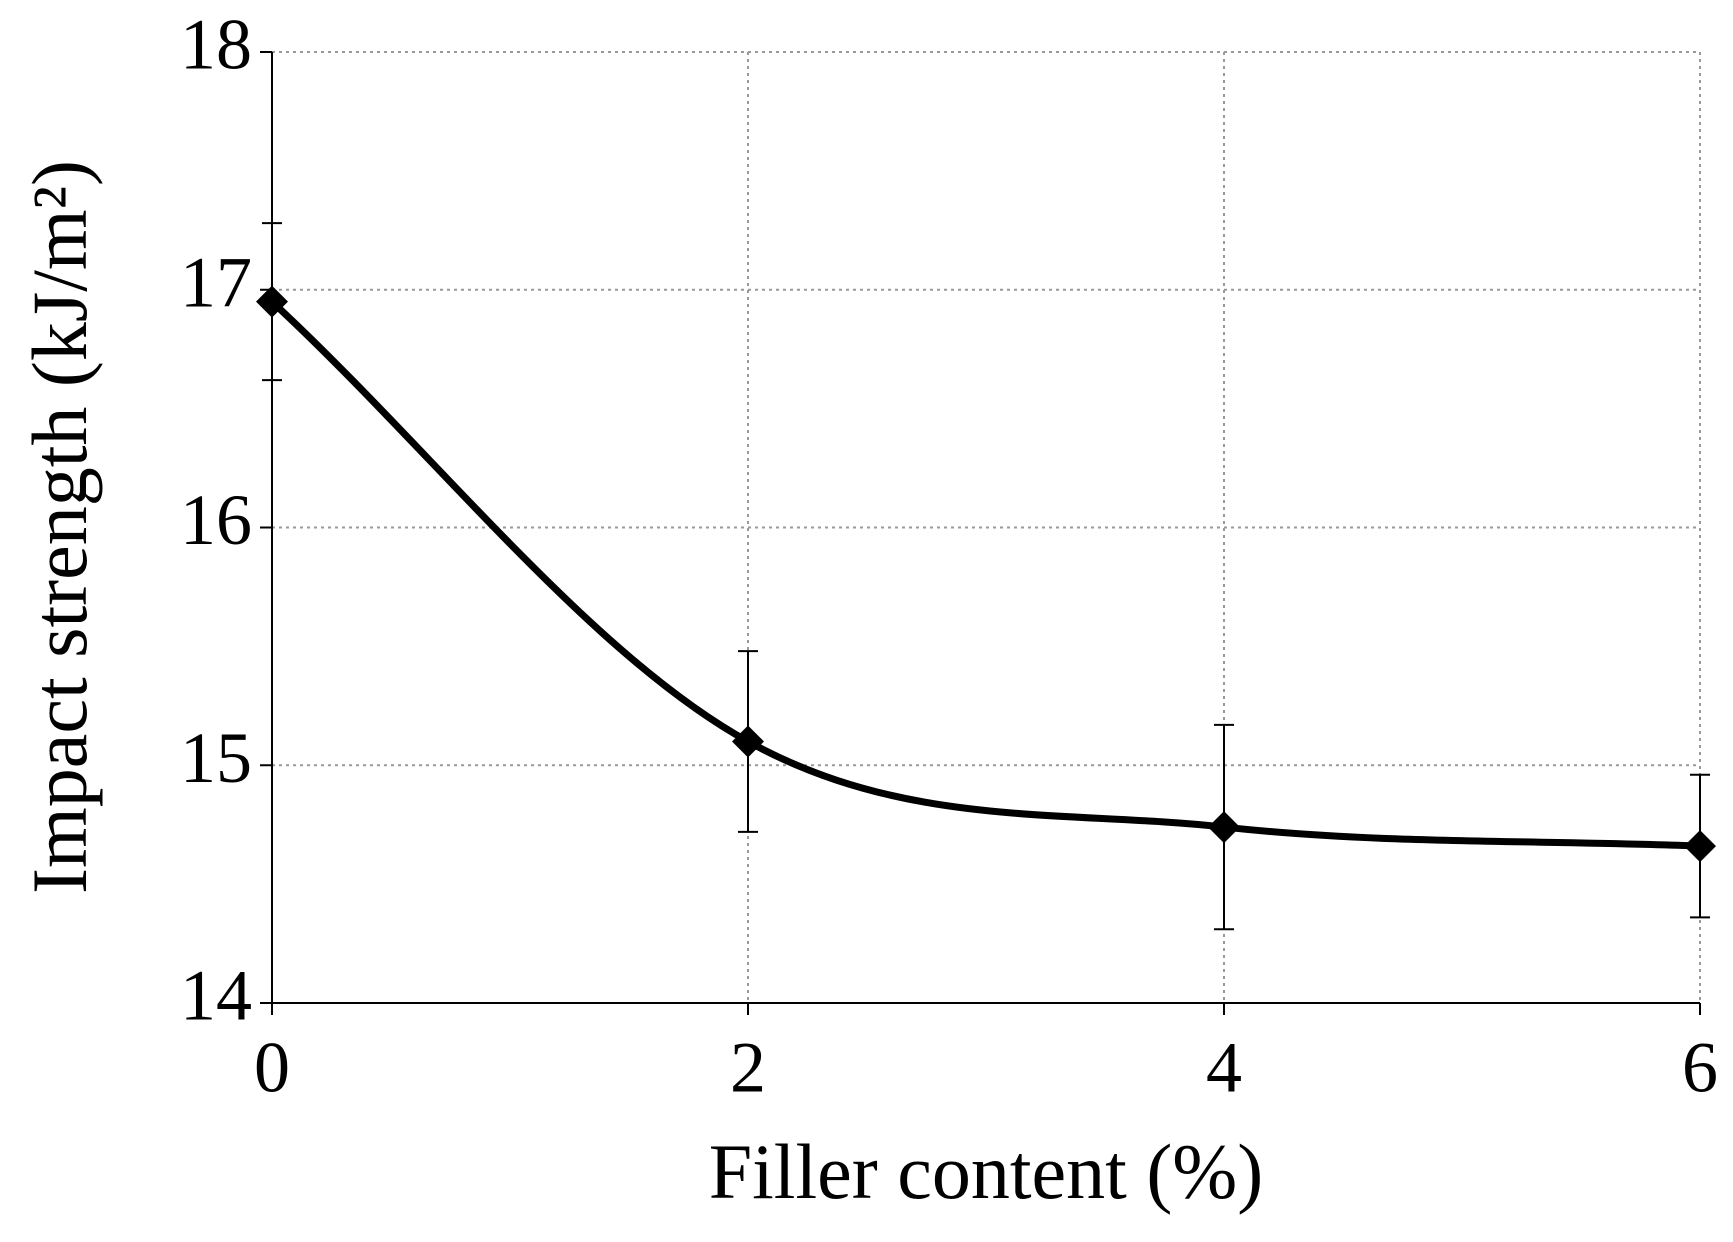  I want to click on y-axis-label: Impact strength (kJ/m²), so click(59, 527).